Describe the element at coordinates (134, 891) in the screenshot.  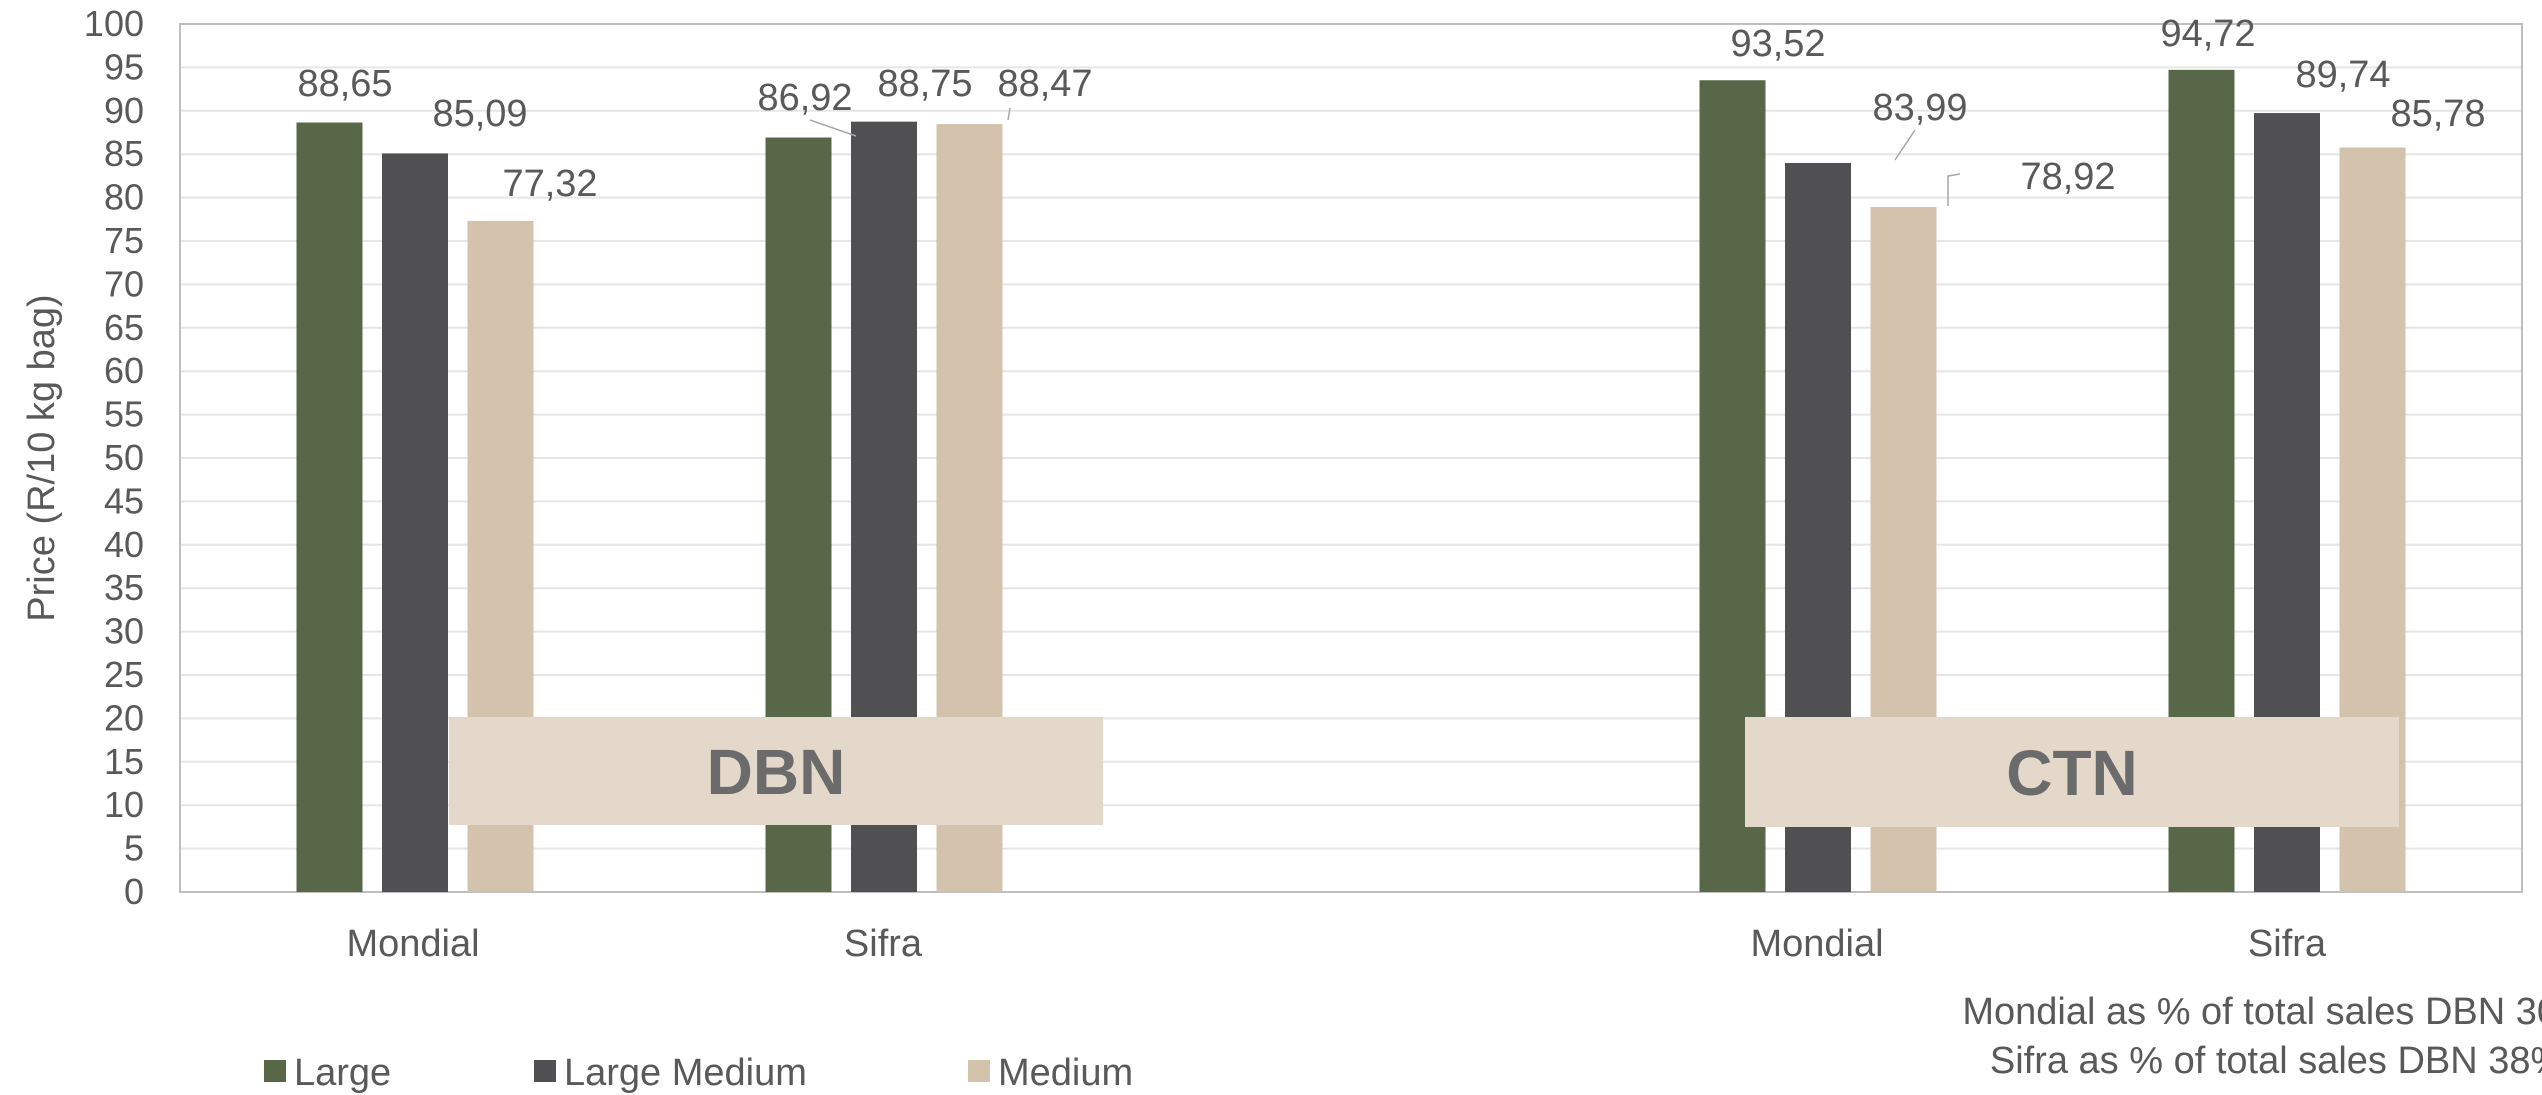
I see `y-tick-label: 0` at that location.